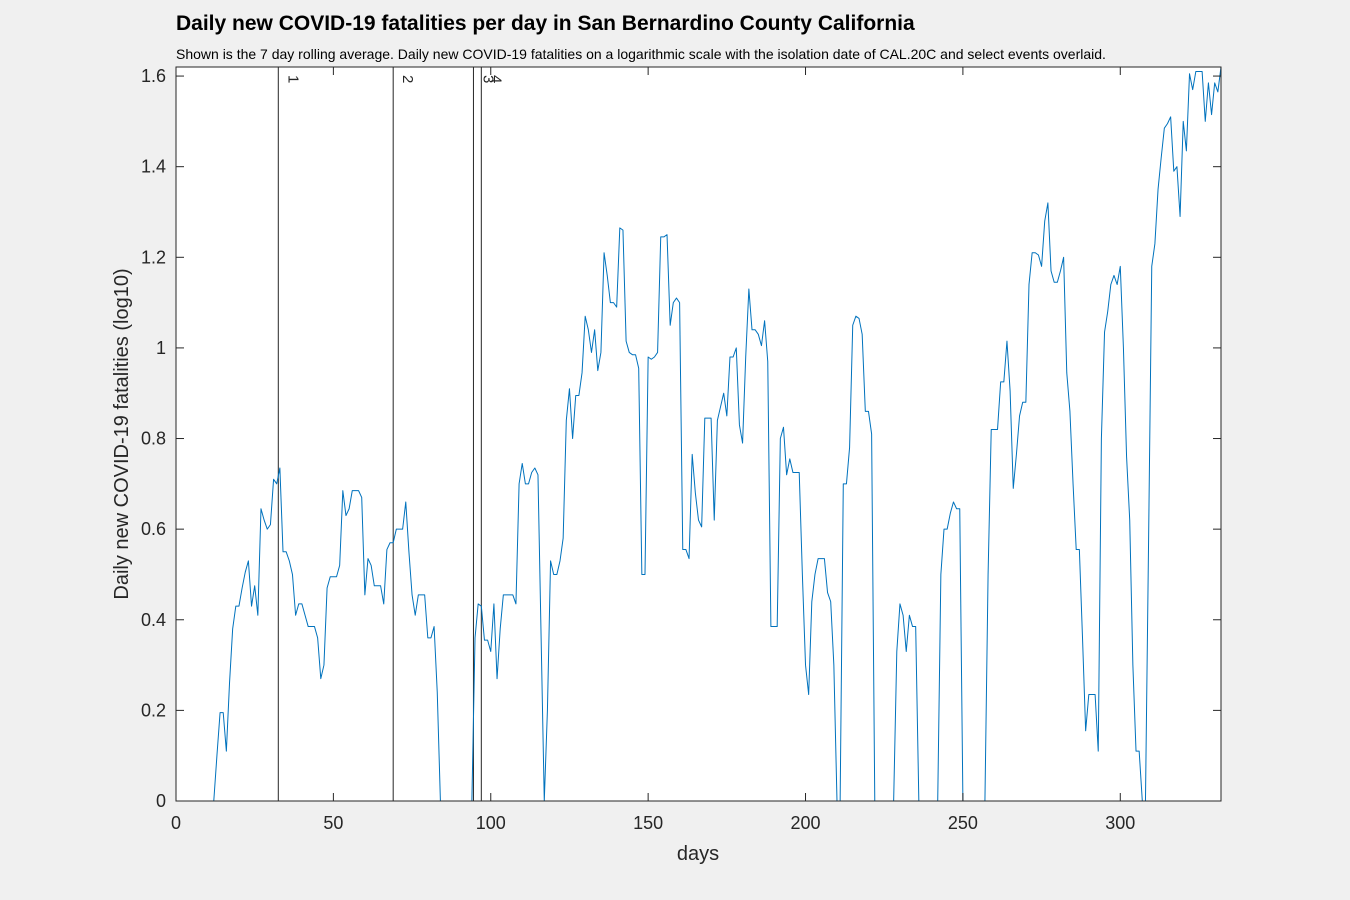  What do you see at coordinates (153, 710) in the screenshot?
I see `y-tick-label: 0.2` at bounding box center [153, 710].